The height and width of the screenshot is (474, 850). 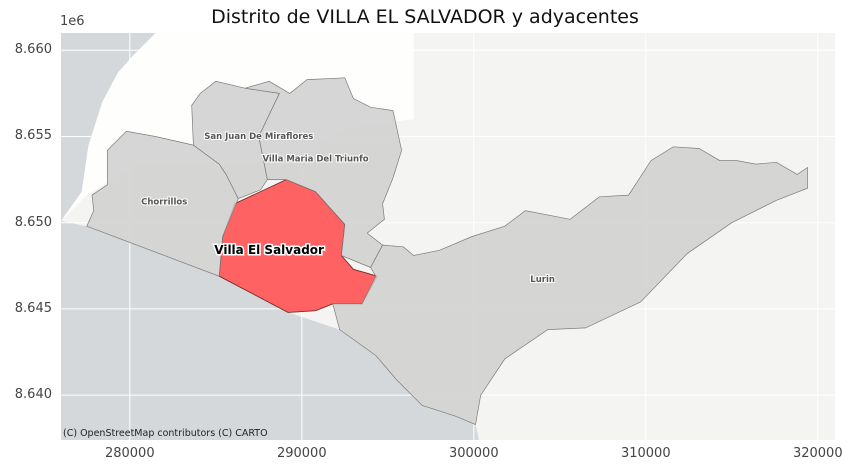 What do you see at coordinates (33, 50) in the screenshot?
I see `y-tick-label: 8.660` at bounding box center [33, 50].